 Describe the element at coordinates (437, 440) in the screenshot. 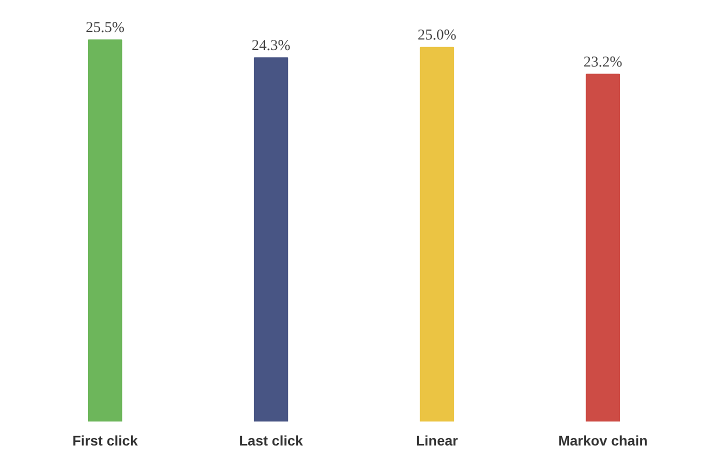

I see `x-tick-label: Linear` at that location.